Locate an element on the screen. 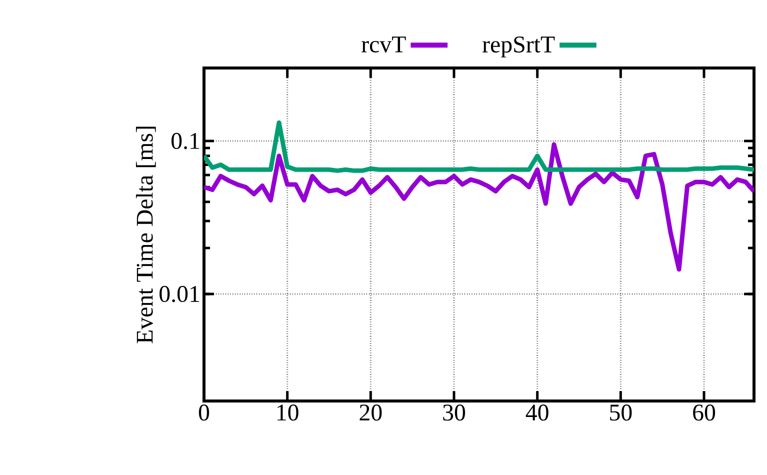 The image size is (767, 475). y-tick-label: 0.01 is located at coordinates (180, 294).